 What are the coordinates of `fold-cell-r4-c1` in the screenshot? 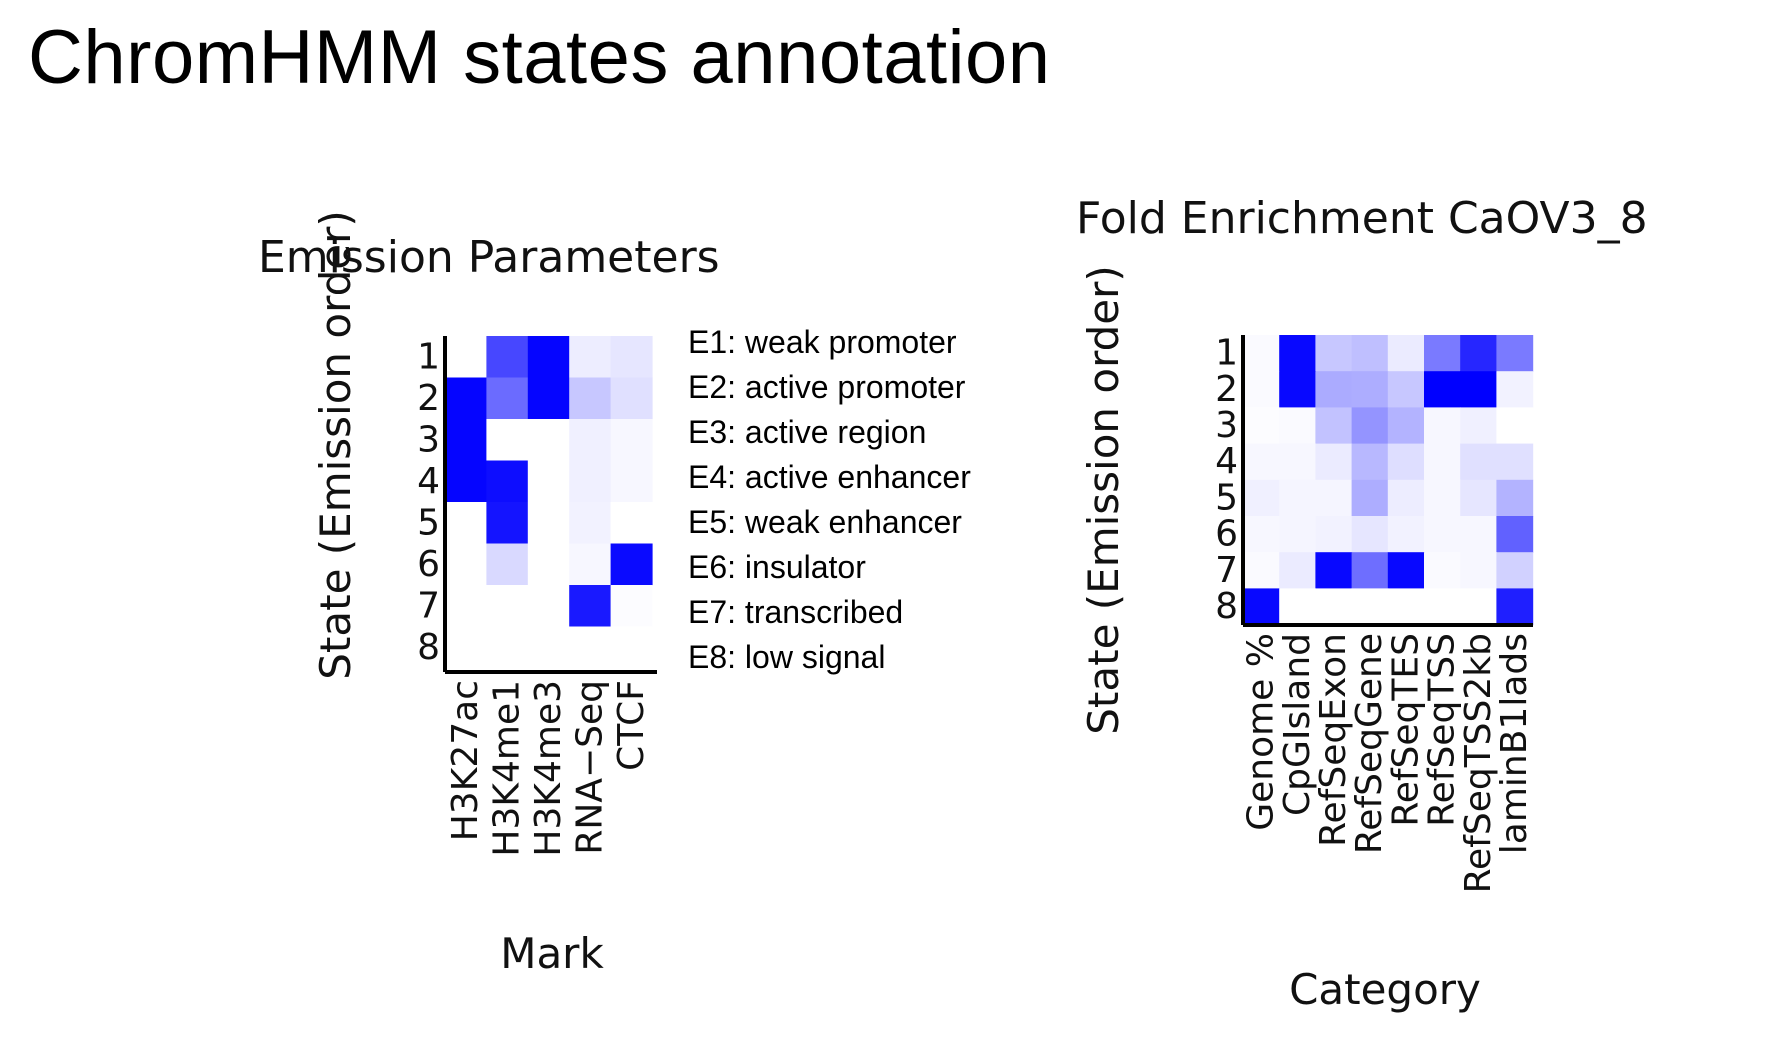 It's located at (1261, 462).